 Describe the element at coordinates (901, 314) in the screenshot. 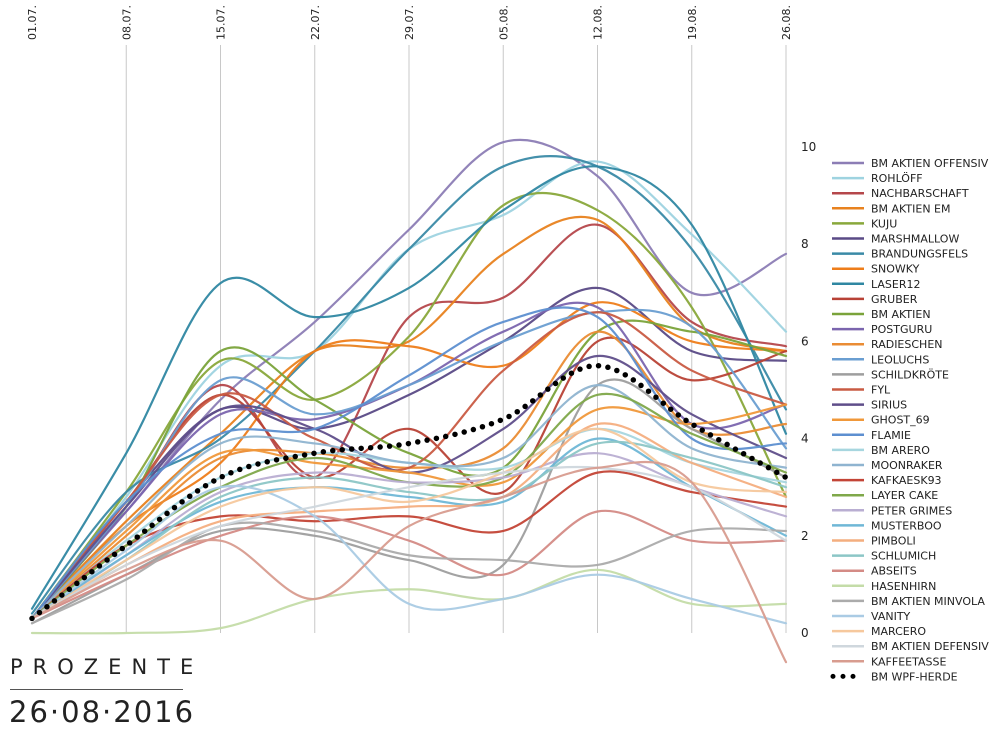

I see `legend-label: BM AKTIEN` at that location.